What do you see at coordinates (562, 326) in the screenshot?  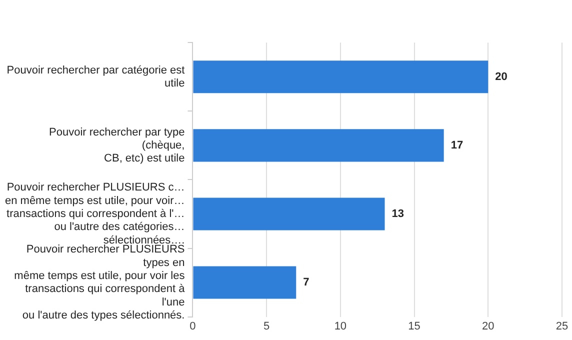 I see `x-tick-label: 25` at bounding box center [562, 326].